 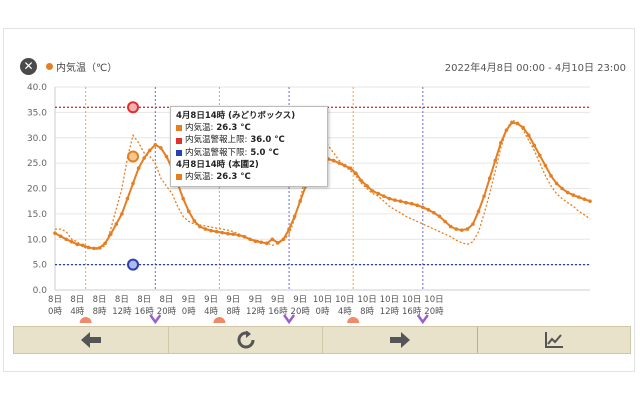 I want to click on tooltip-label: 内気温警報上限:, so click(x=216, y=140).